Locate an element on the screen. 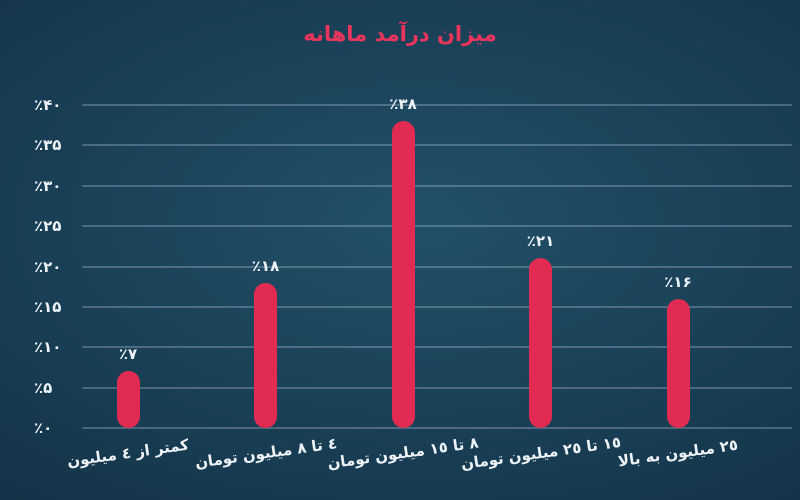 This screenshot has height=500, width=800. y-axis-tick-label: ٪۳۵ is located at coordinates (48, 145).